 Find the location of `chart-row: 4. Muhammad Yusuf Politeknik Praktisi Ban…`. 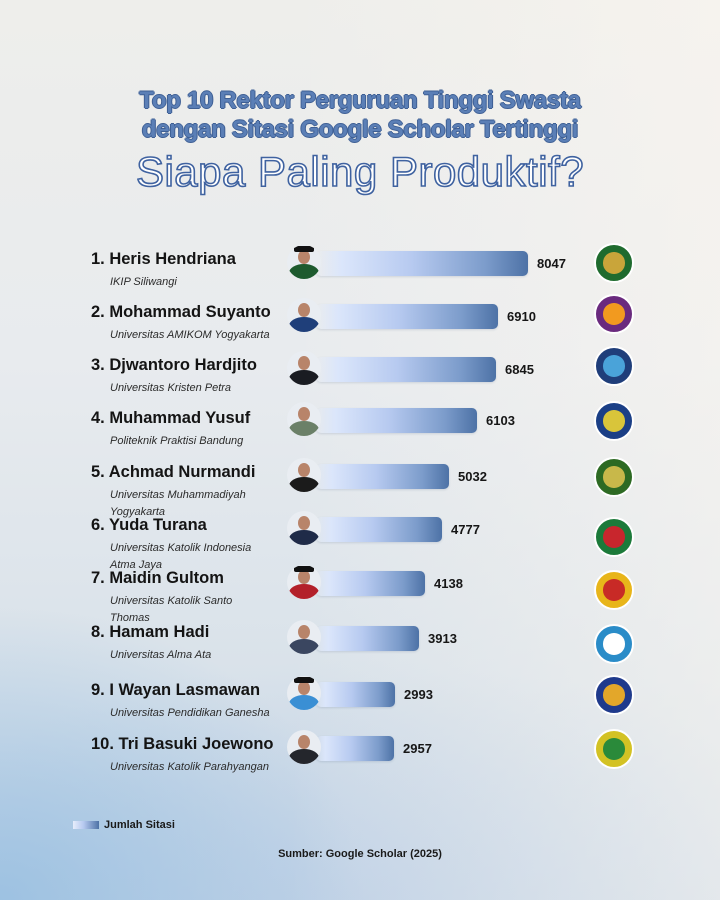

chart-row: 4. Muhammad Yusuf Politeknik Praktisi Ban… is located at coordinates (360, 439).